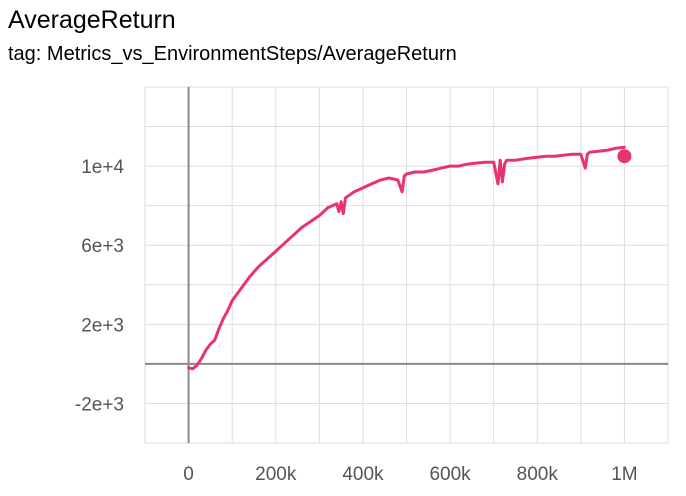  I want to click on y-tick-label: 1e+4, so click(102, 167).